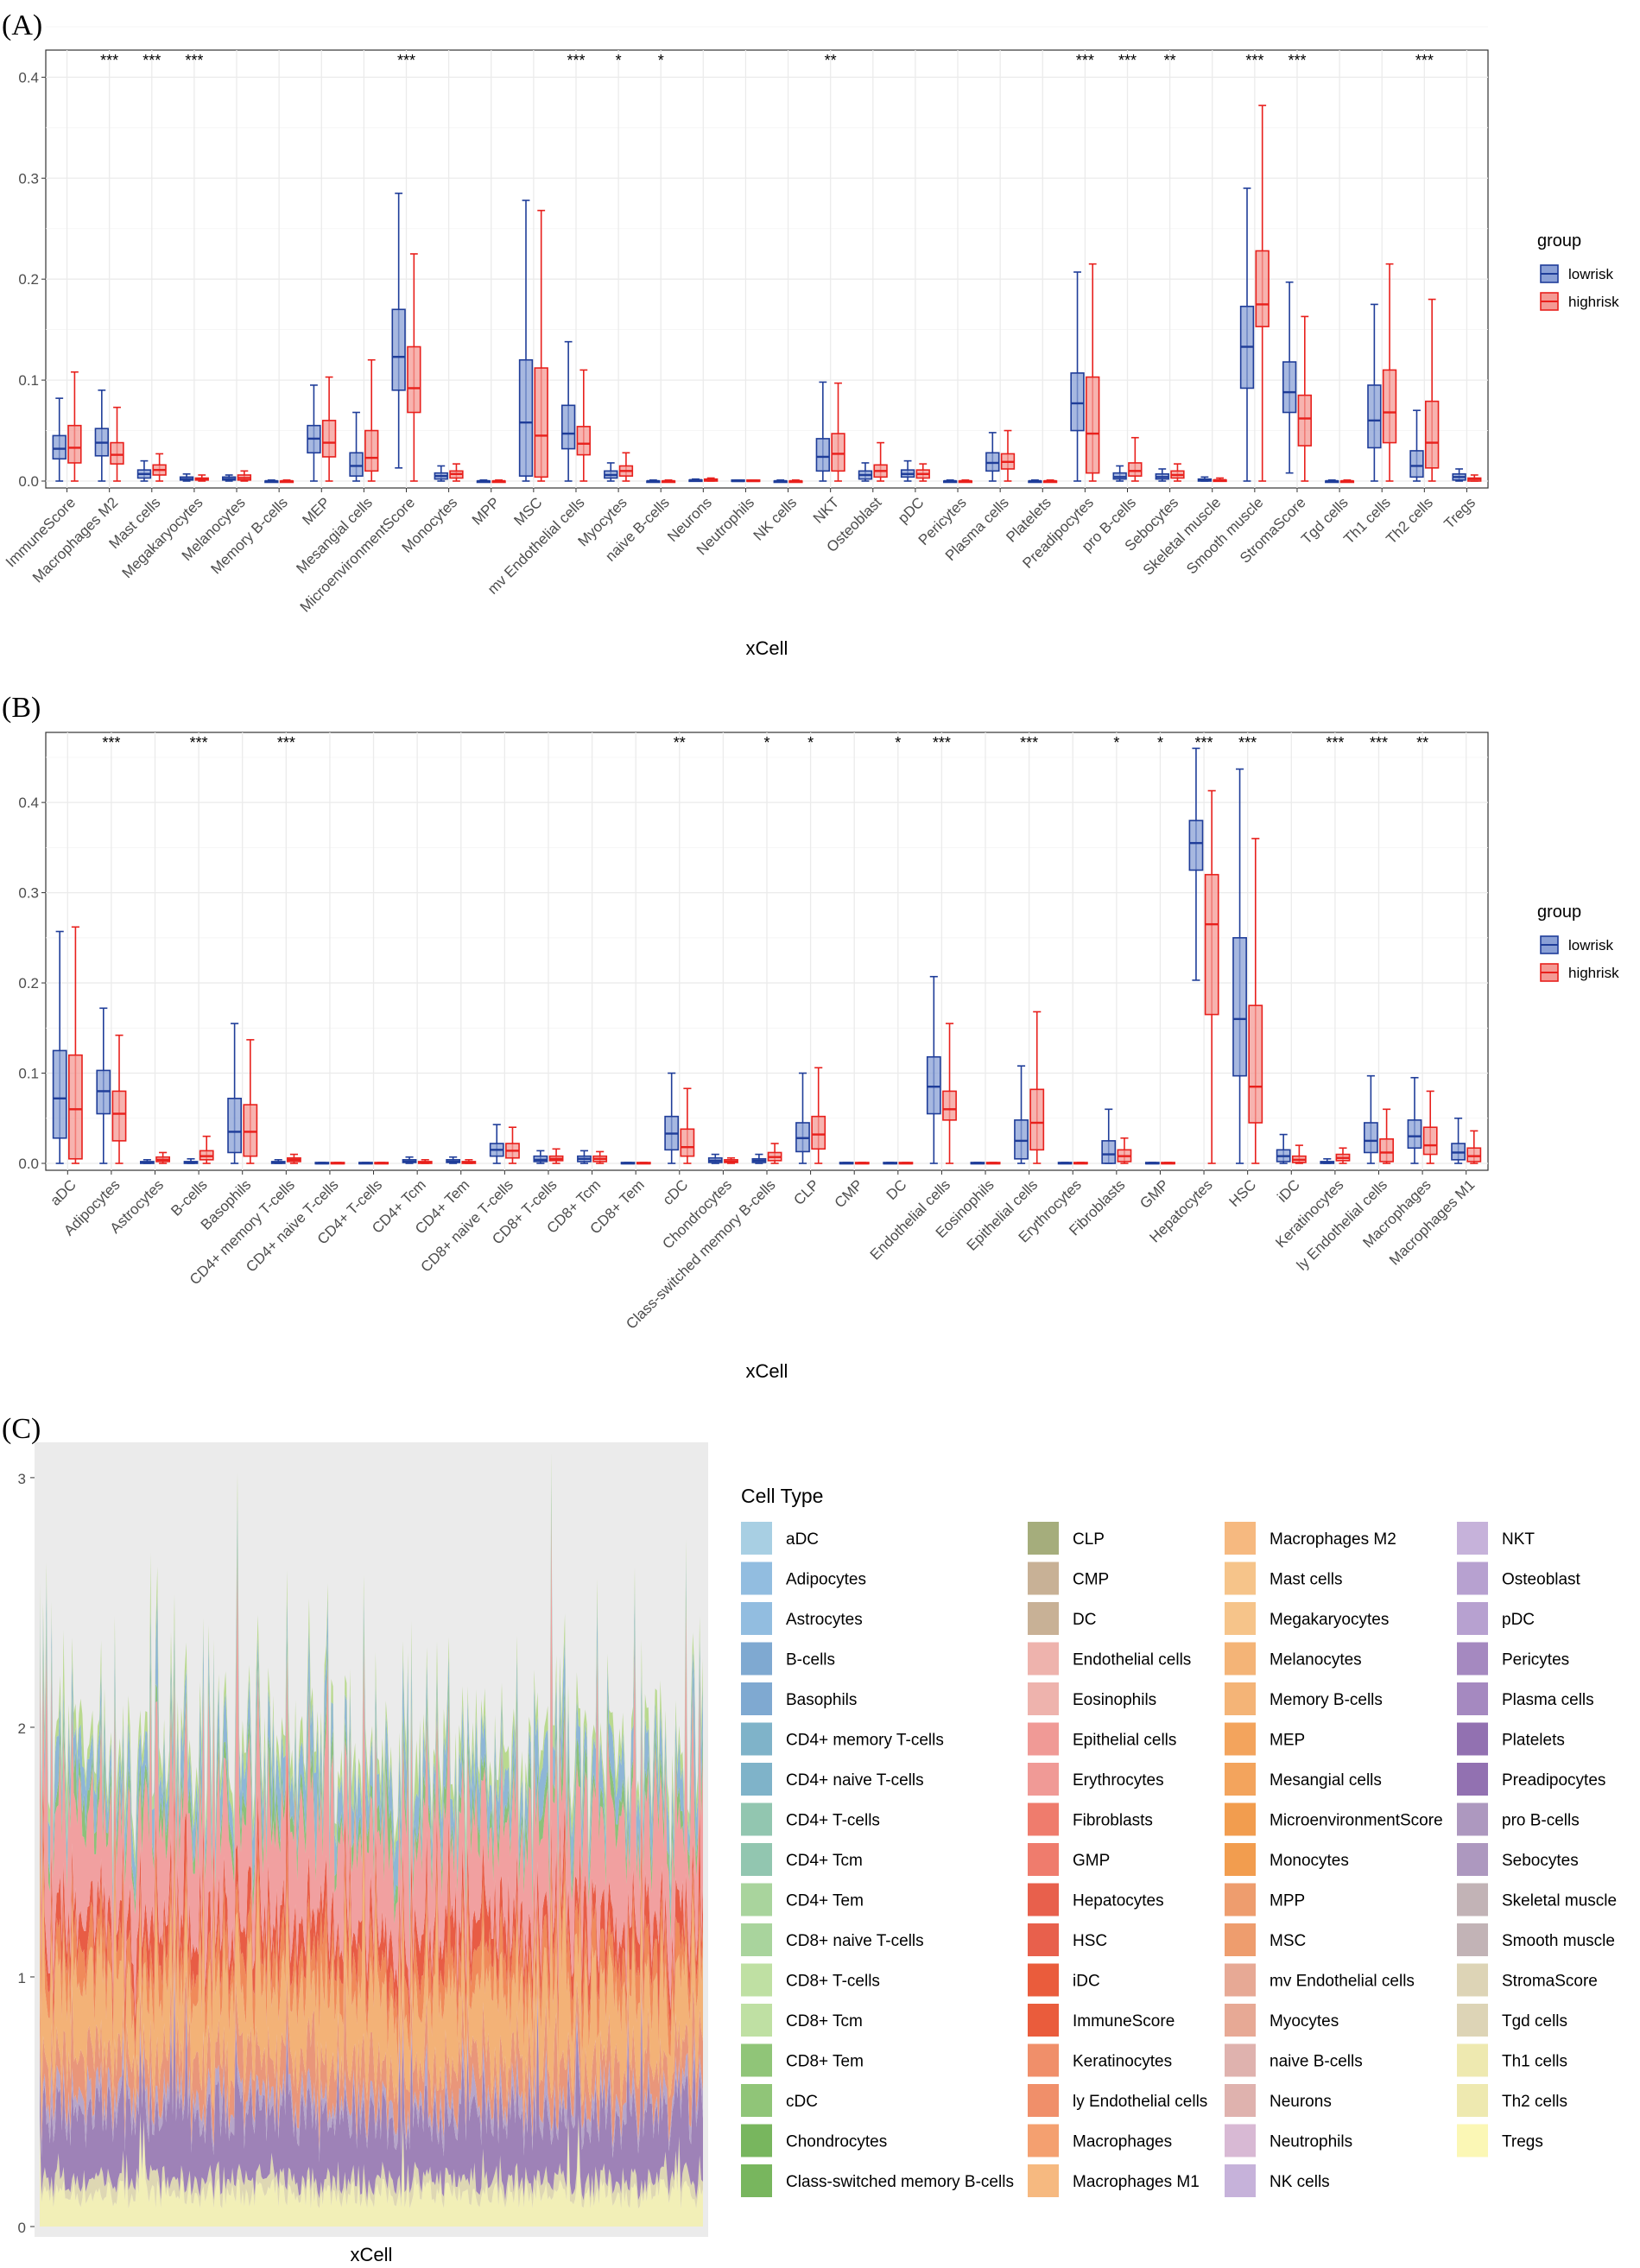  Describe the element at coordinates (1182, 536) in the screenshot. I see `x-tick-label: Skeletal muscle` at that location.